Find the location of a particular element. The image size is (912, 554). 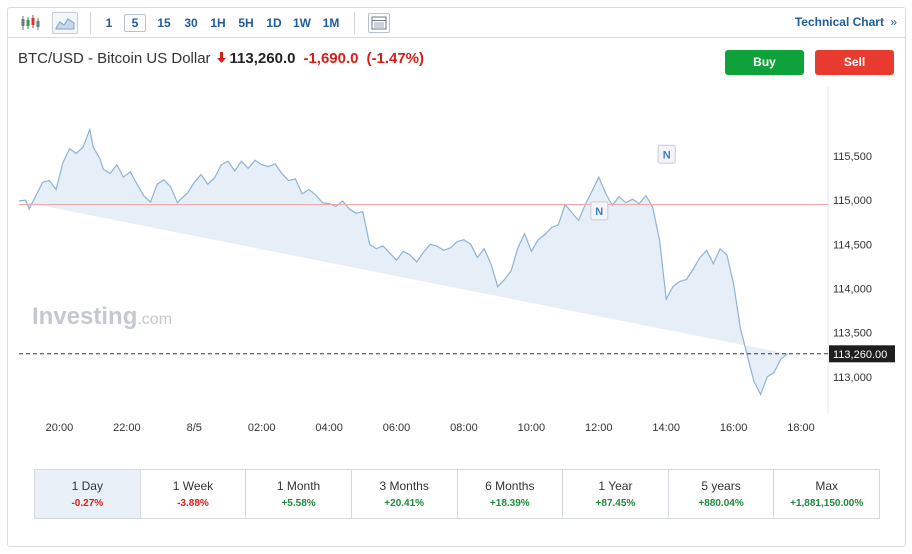

interval-1-button: 1 is located at coordinates (109, 23).